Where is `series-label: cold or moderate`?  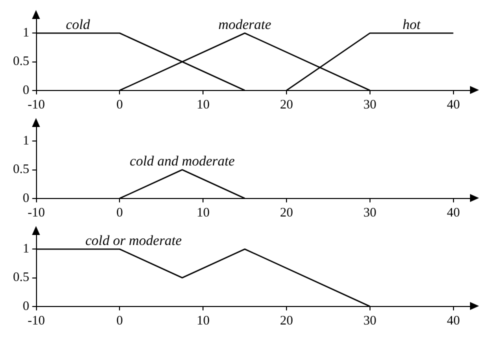
series-label: cold or moderate is located at coordinates (133, 241).